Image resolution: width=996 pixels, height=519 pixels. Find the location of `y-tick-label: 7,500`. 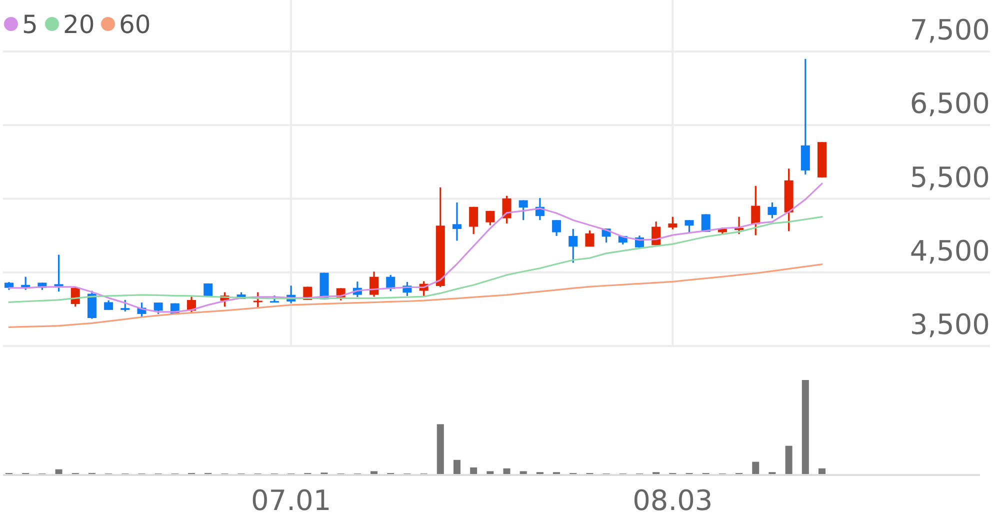

y-tick-label: 7,500 is located at coordinates (950, 30).